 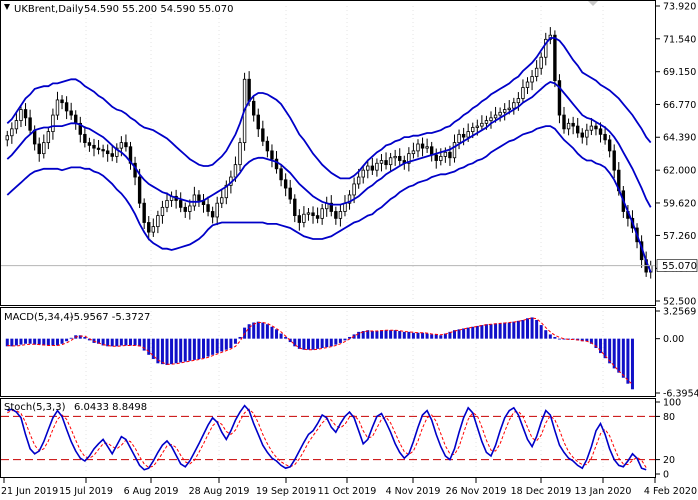 What do you see at coordinates (151, 491) in the screenshot?
I see `time-tick-label: 6 Aug 2019` at bounding box center [151, 491].